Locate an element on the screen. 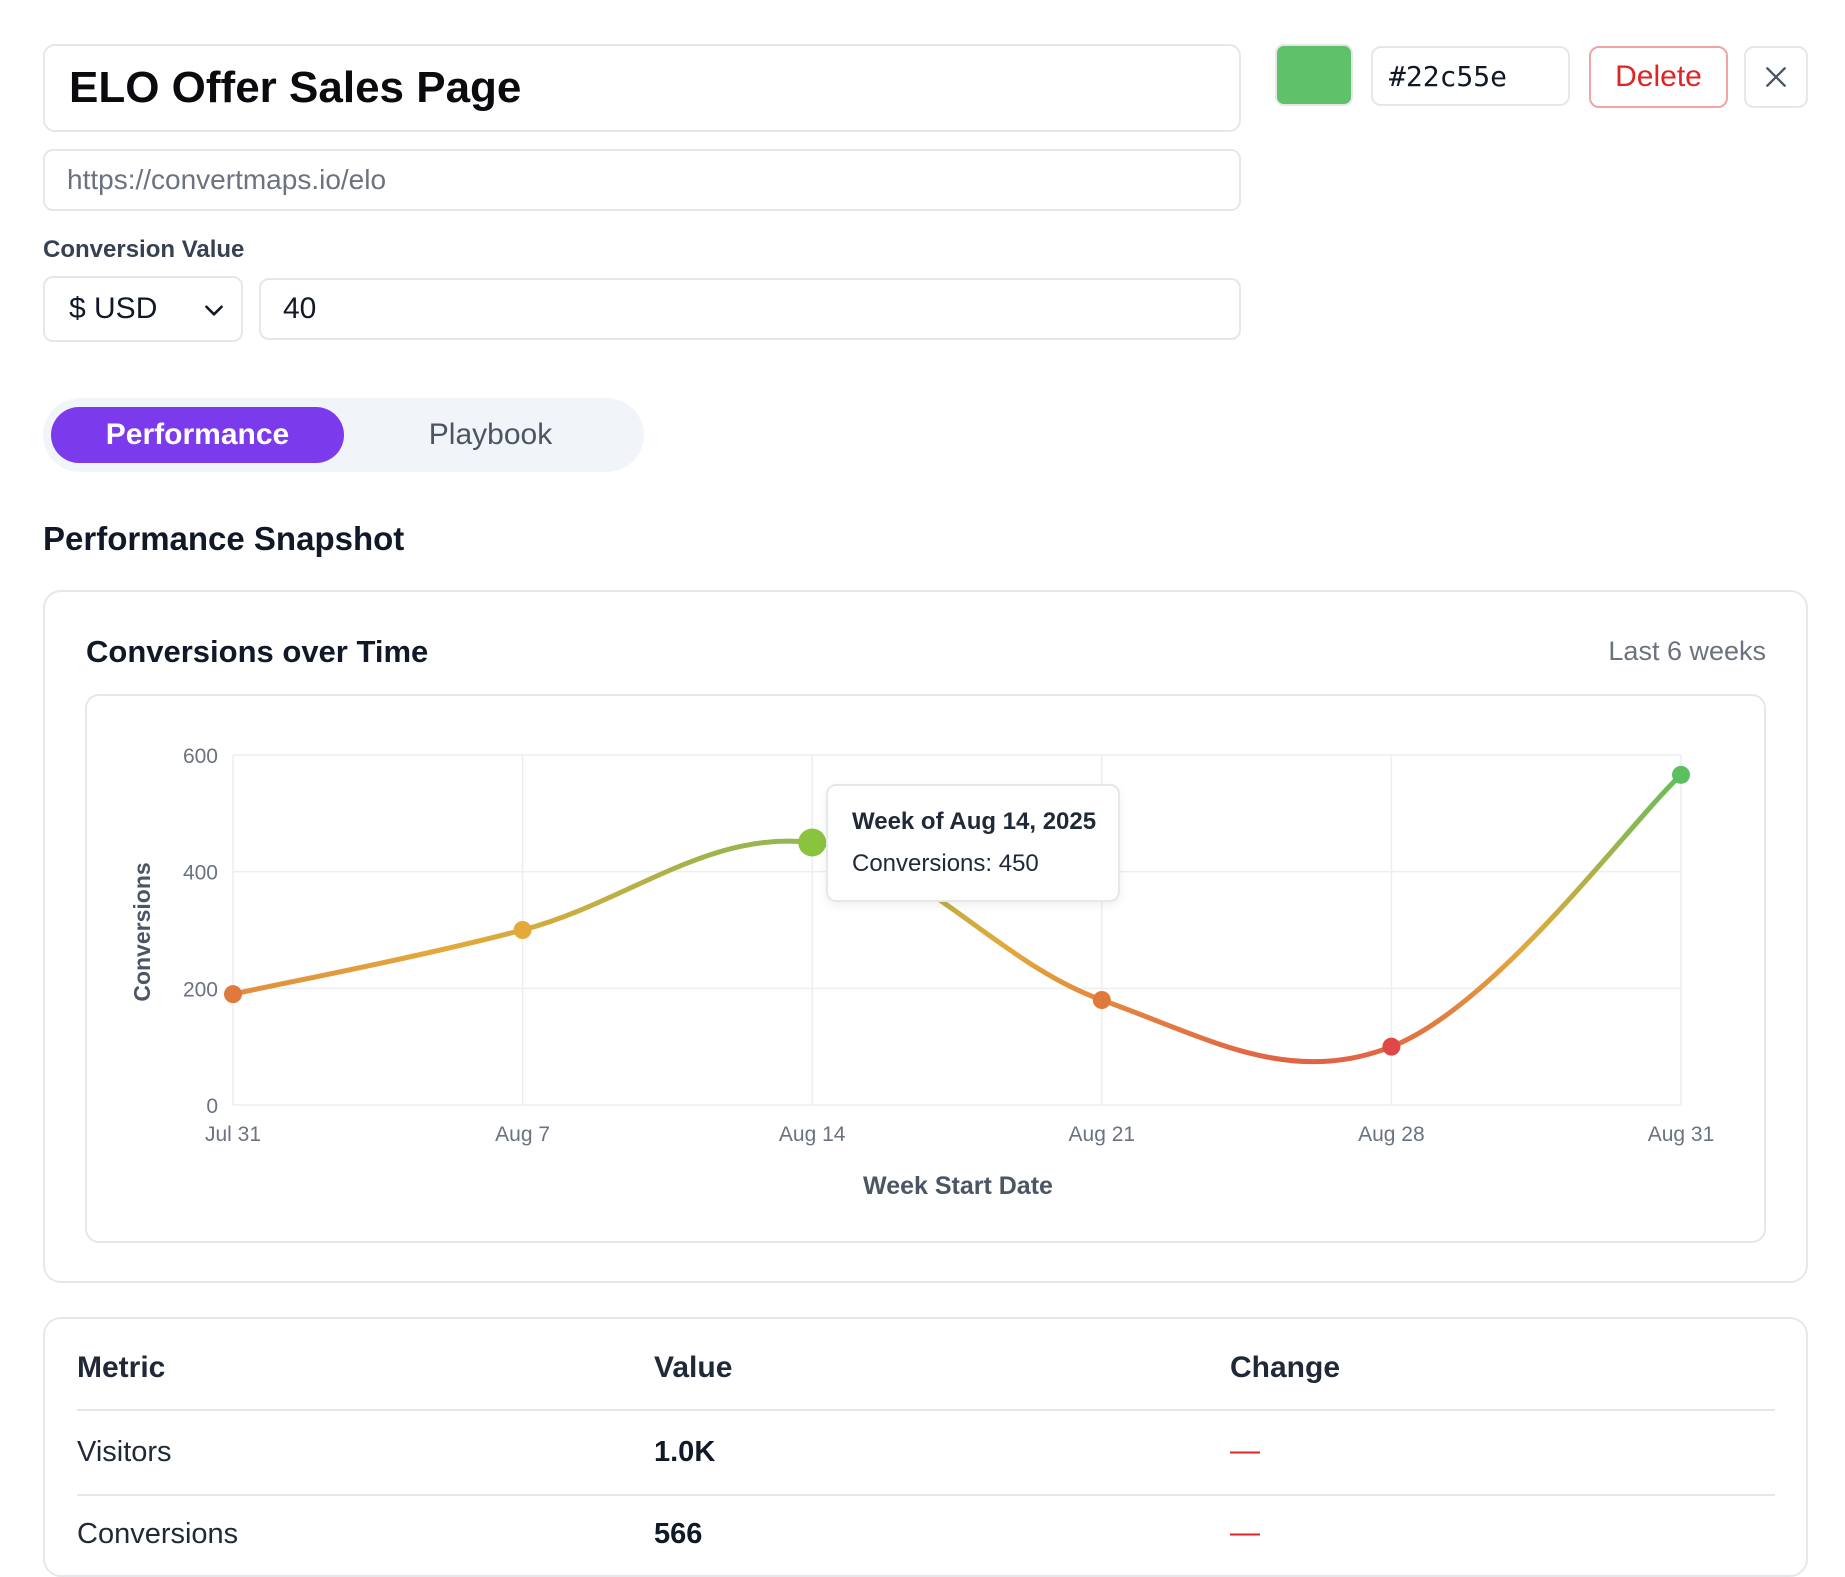  chart-title: Conversions over Time is located at coordinates (257, 651).